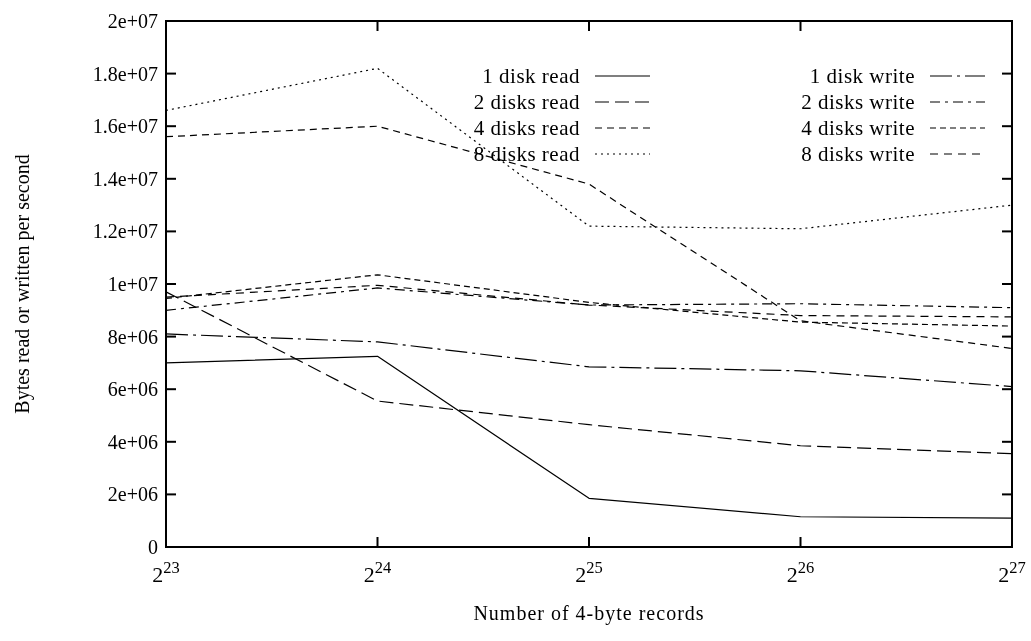  Describe the element at coordinates (1012, 572) in the screenshot. I see `x-tick-label: 2$^{27}$` at that location.